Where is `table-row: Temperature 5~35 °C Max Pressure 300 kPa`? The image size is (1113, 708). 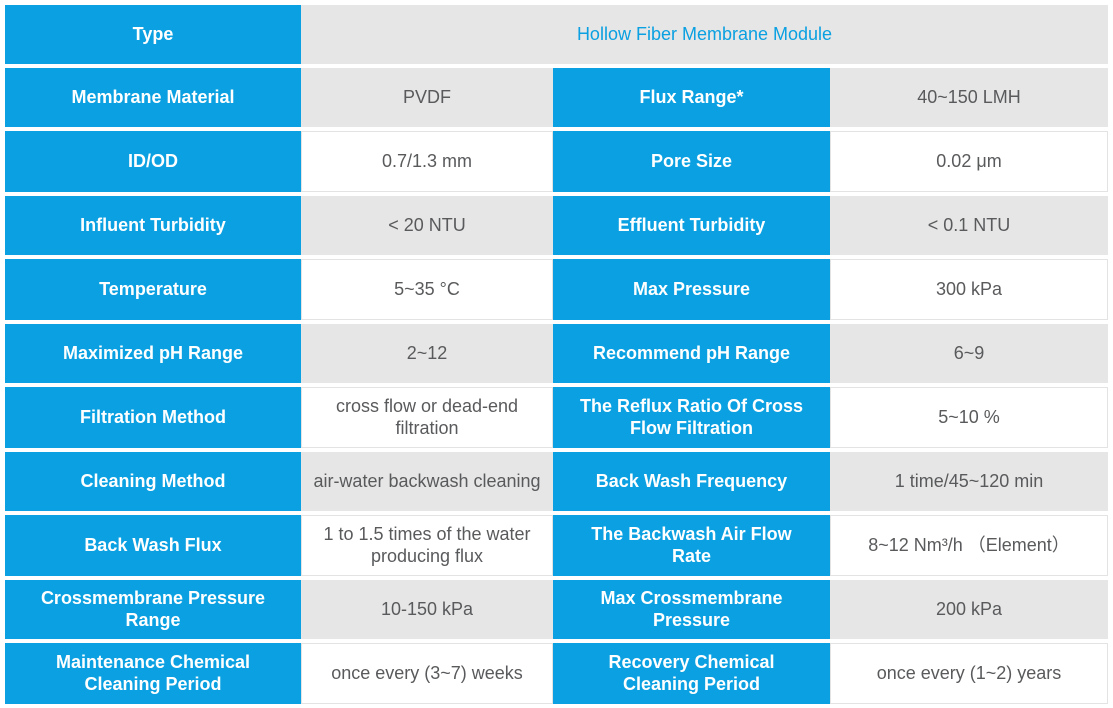
table-row: Temperature 5~35 °C Max Pressure 300 kPa is located at coordinates (556, 289).